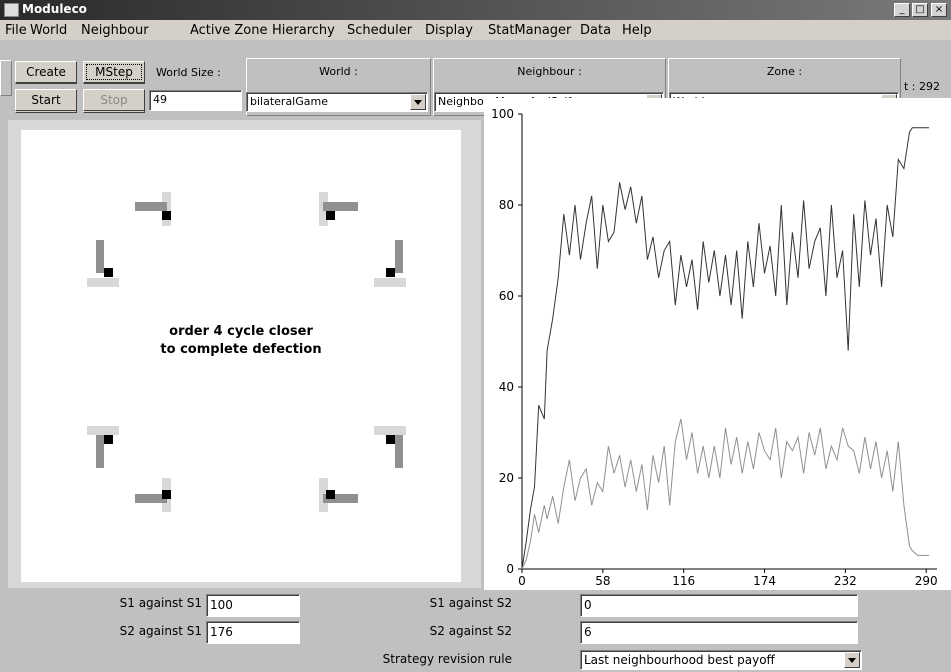 The height and width of the screenshot is (672, 951). I want to click on world-caption-line2: to complete defection, so click(241, 349).